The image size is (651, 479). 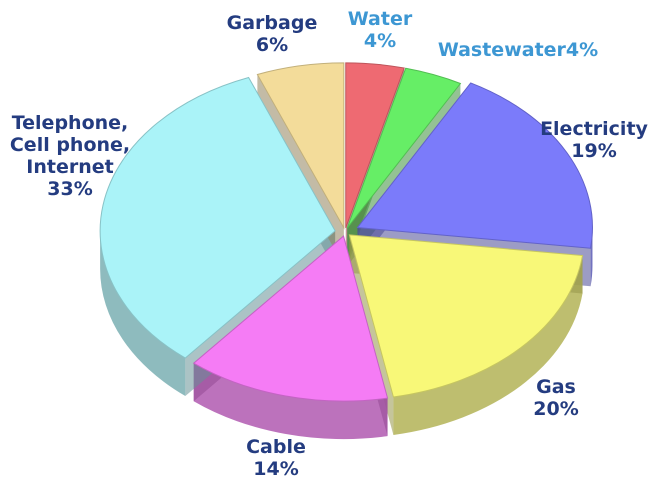 I want to click on slice-label: Telephone, Cell phone, Internet 33%, so click(x=70, y=156).